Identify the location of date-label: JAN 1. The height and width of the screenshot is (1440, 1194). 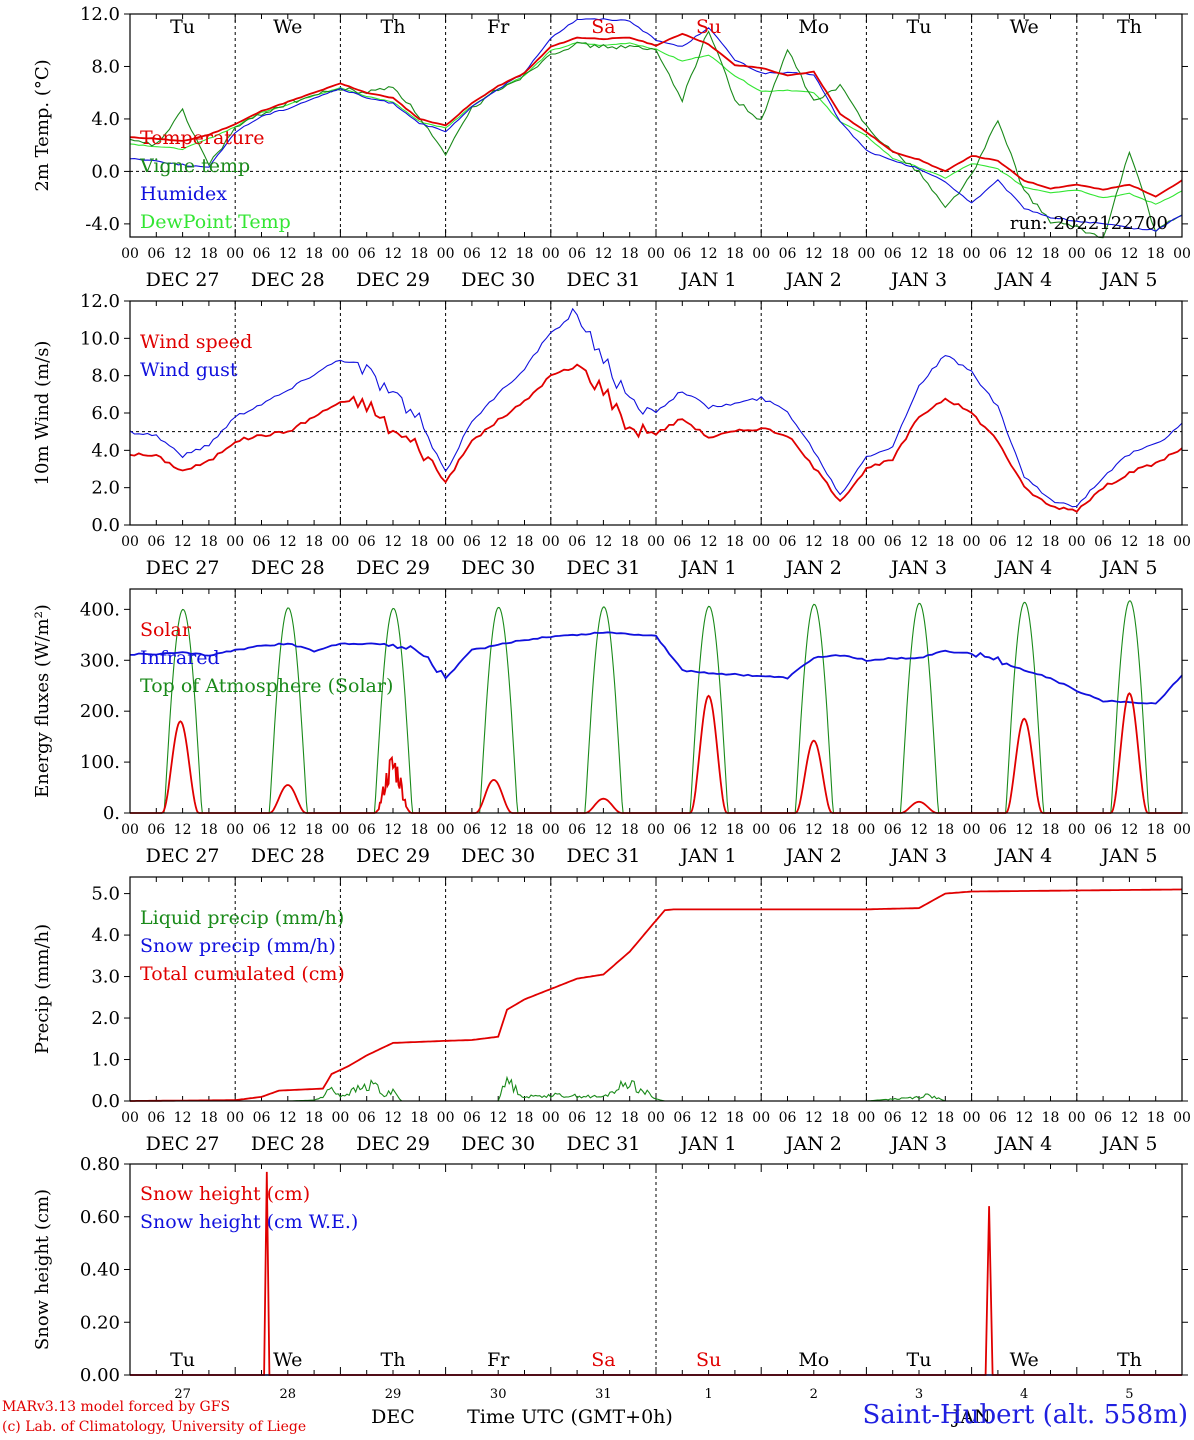
(708, 568).